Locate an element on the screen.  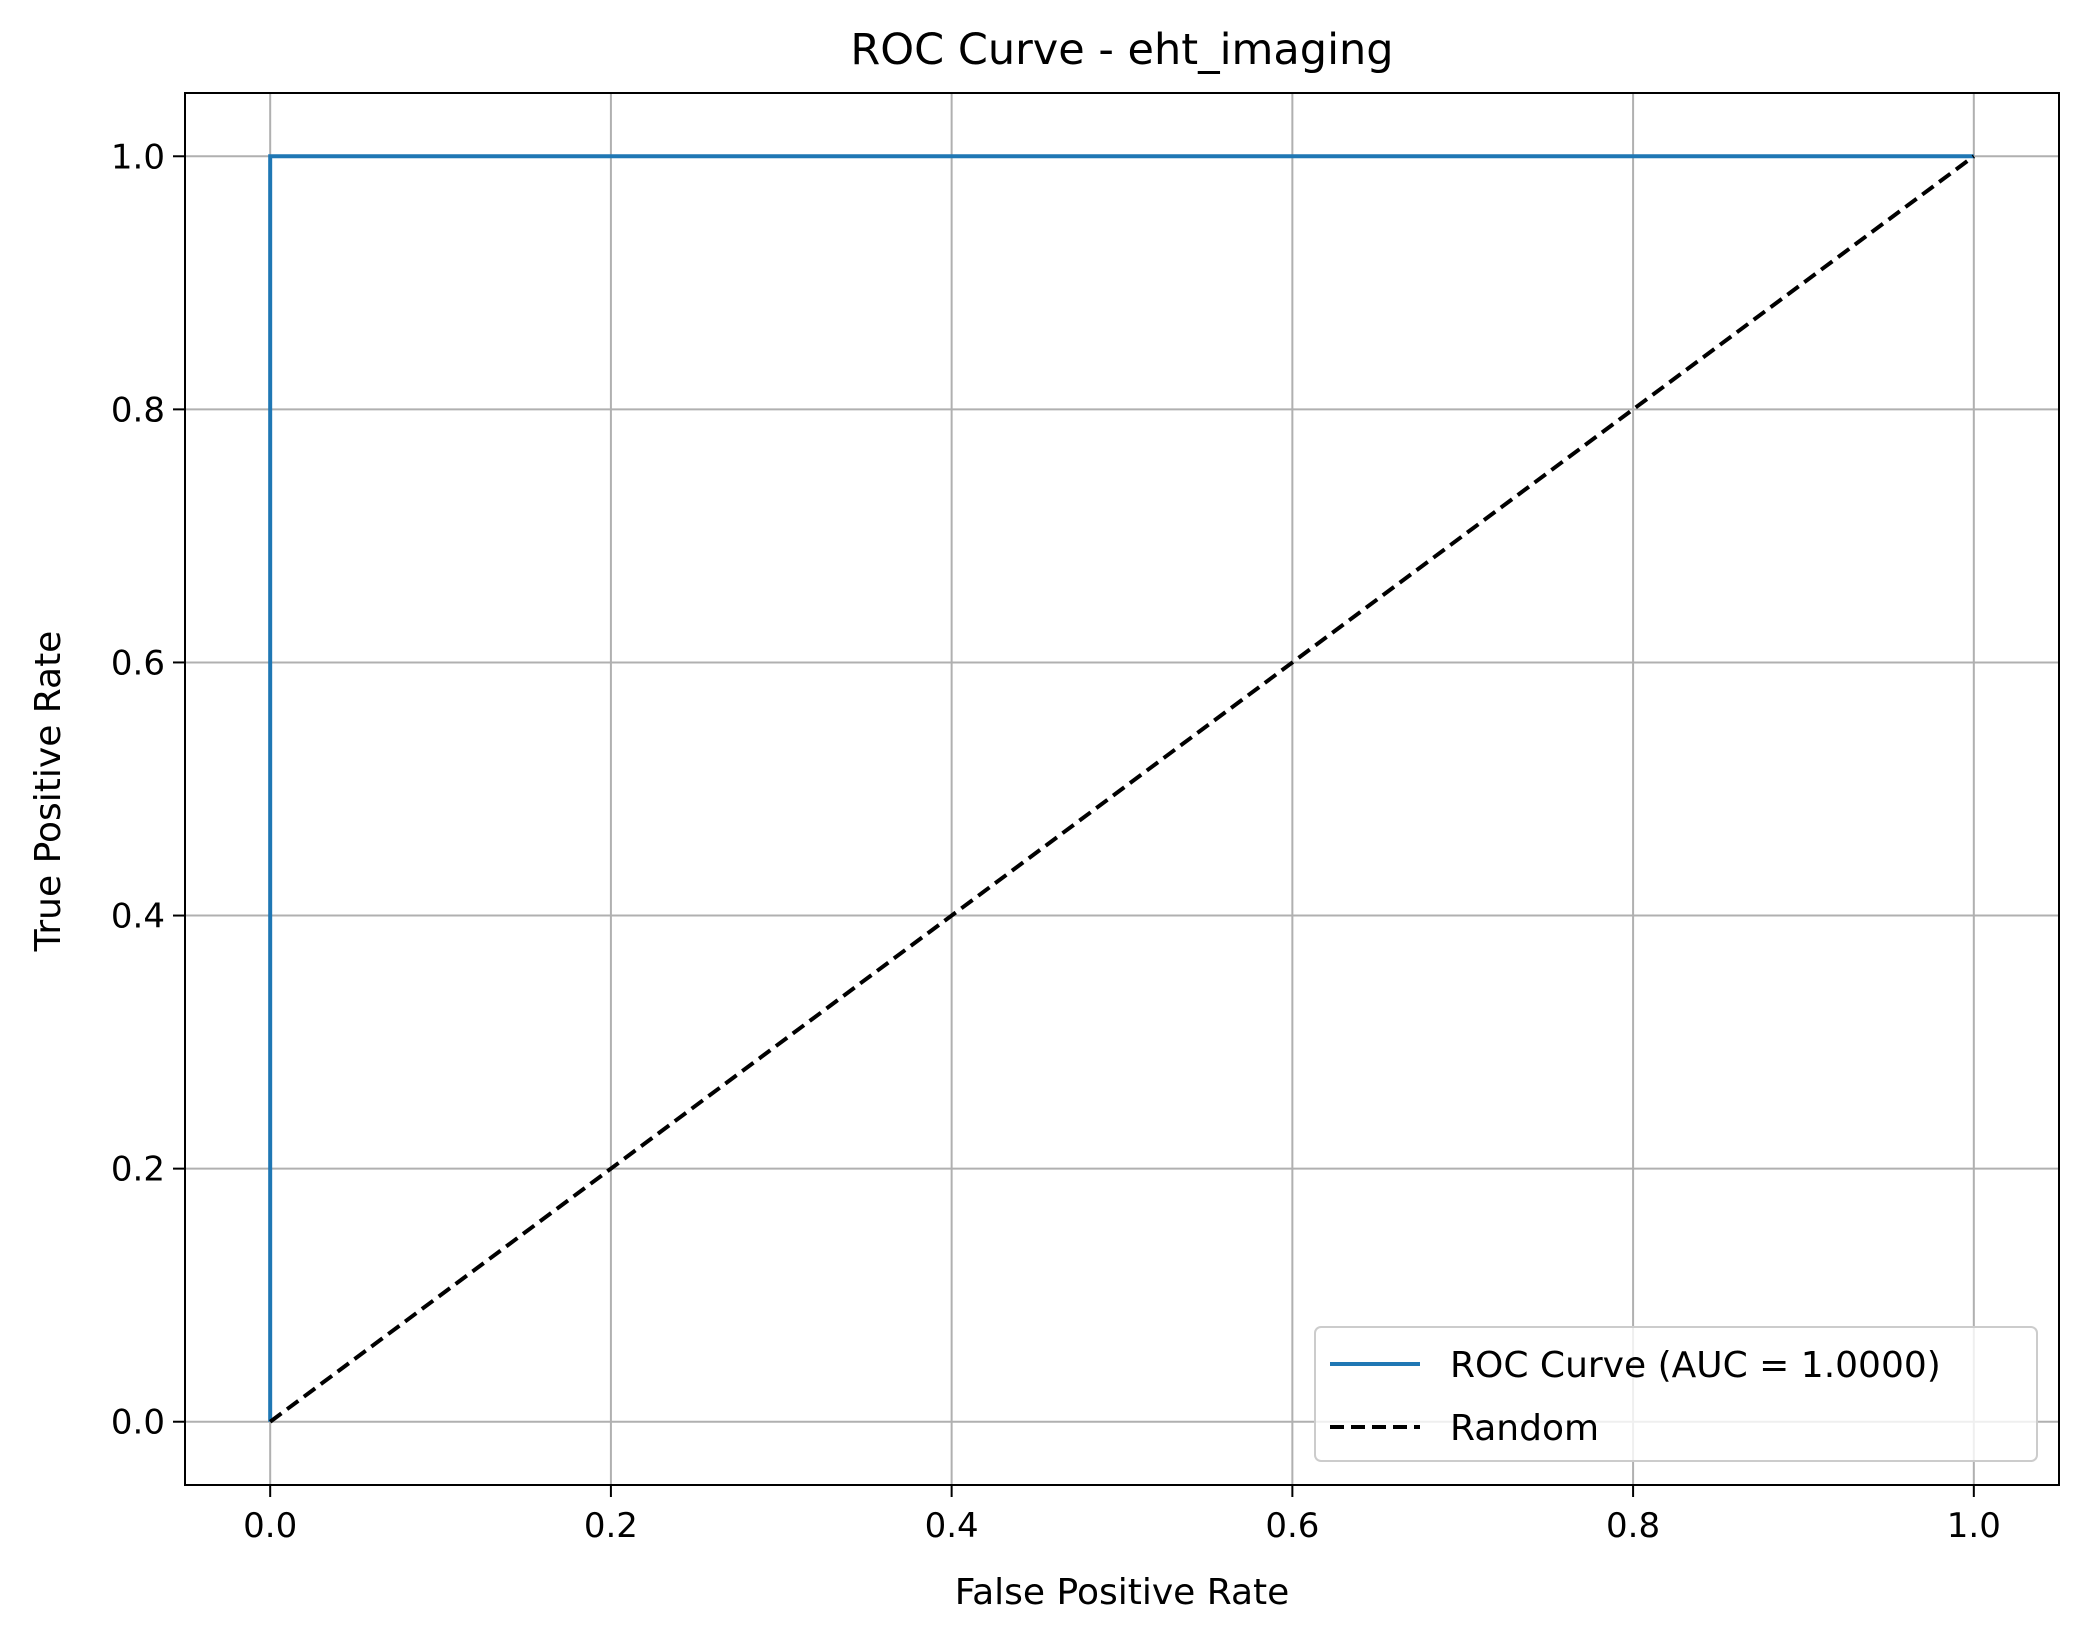
y-tick-label: 0.4 is located at coordinates (138, 917).